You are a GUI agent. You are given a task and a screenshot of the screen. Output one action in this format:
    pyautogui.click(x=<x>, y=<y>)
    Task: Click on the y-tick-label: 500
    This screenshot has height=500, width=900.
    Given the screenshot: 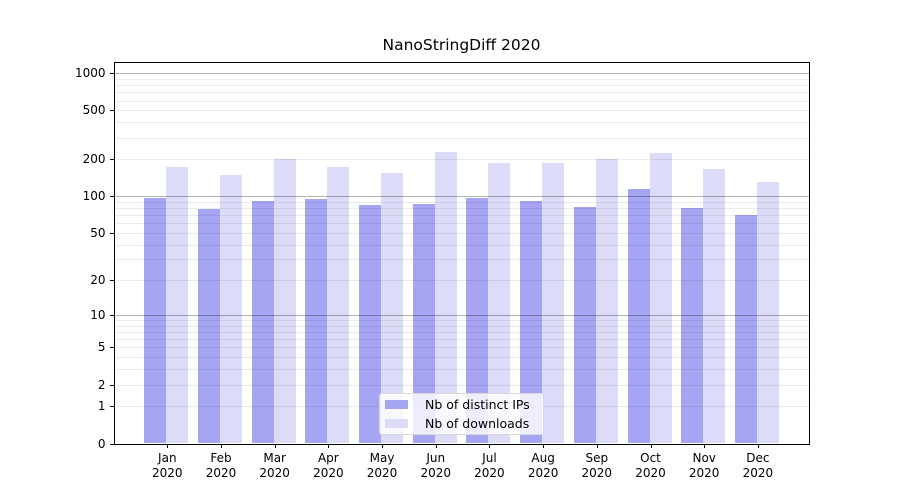 What is the action you would take?
    pyautogui.click(x=94, y=110)
    